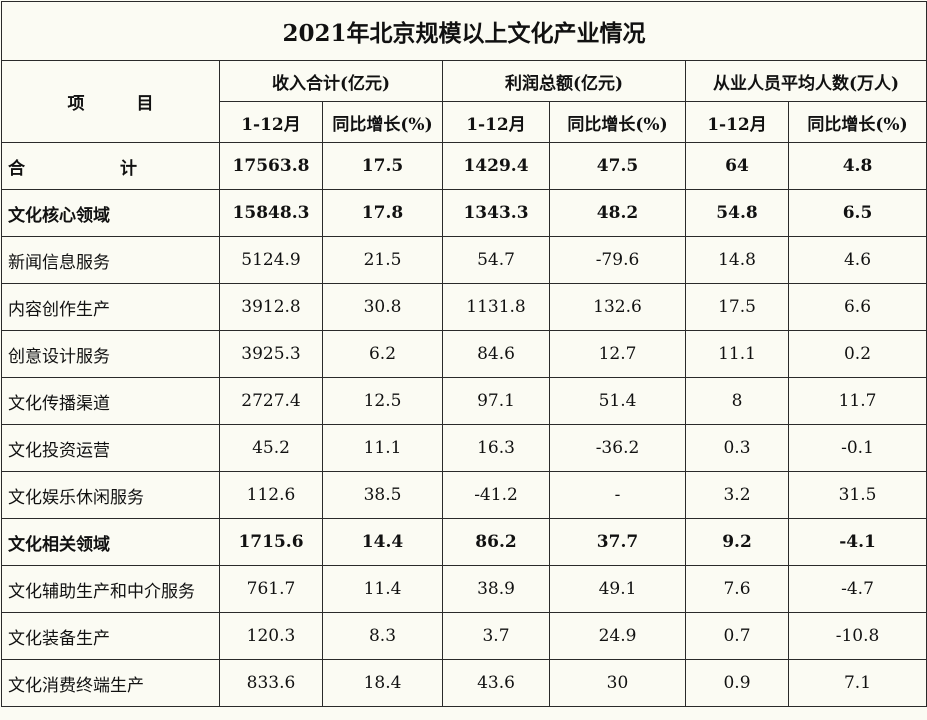  I want to click on total-row: 合 计 17563.8 17.5 1429.4 47.5 64 4.8, so click(464, 166).